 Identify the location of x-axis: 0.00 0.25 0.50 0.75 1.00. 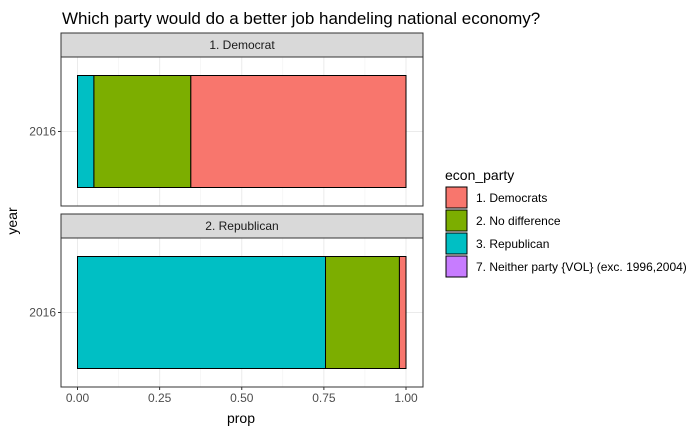
(242, 396).